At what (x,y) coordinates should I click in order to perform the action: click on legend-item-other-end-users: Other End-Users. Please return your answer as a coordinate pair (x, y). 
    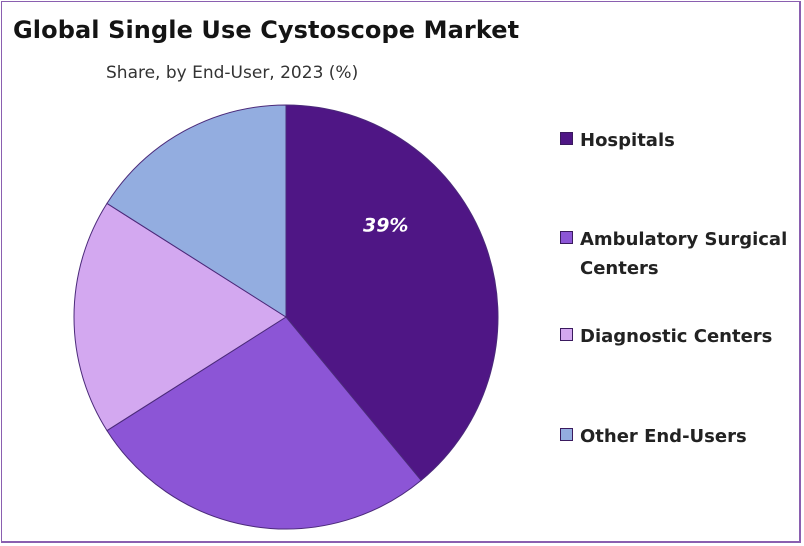
    Looking at the image, I should click on (680, 436).